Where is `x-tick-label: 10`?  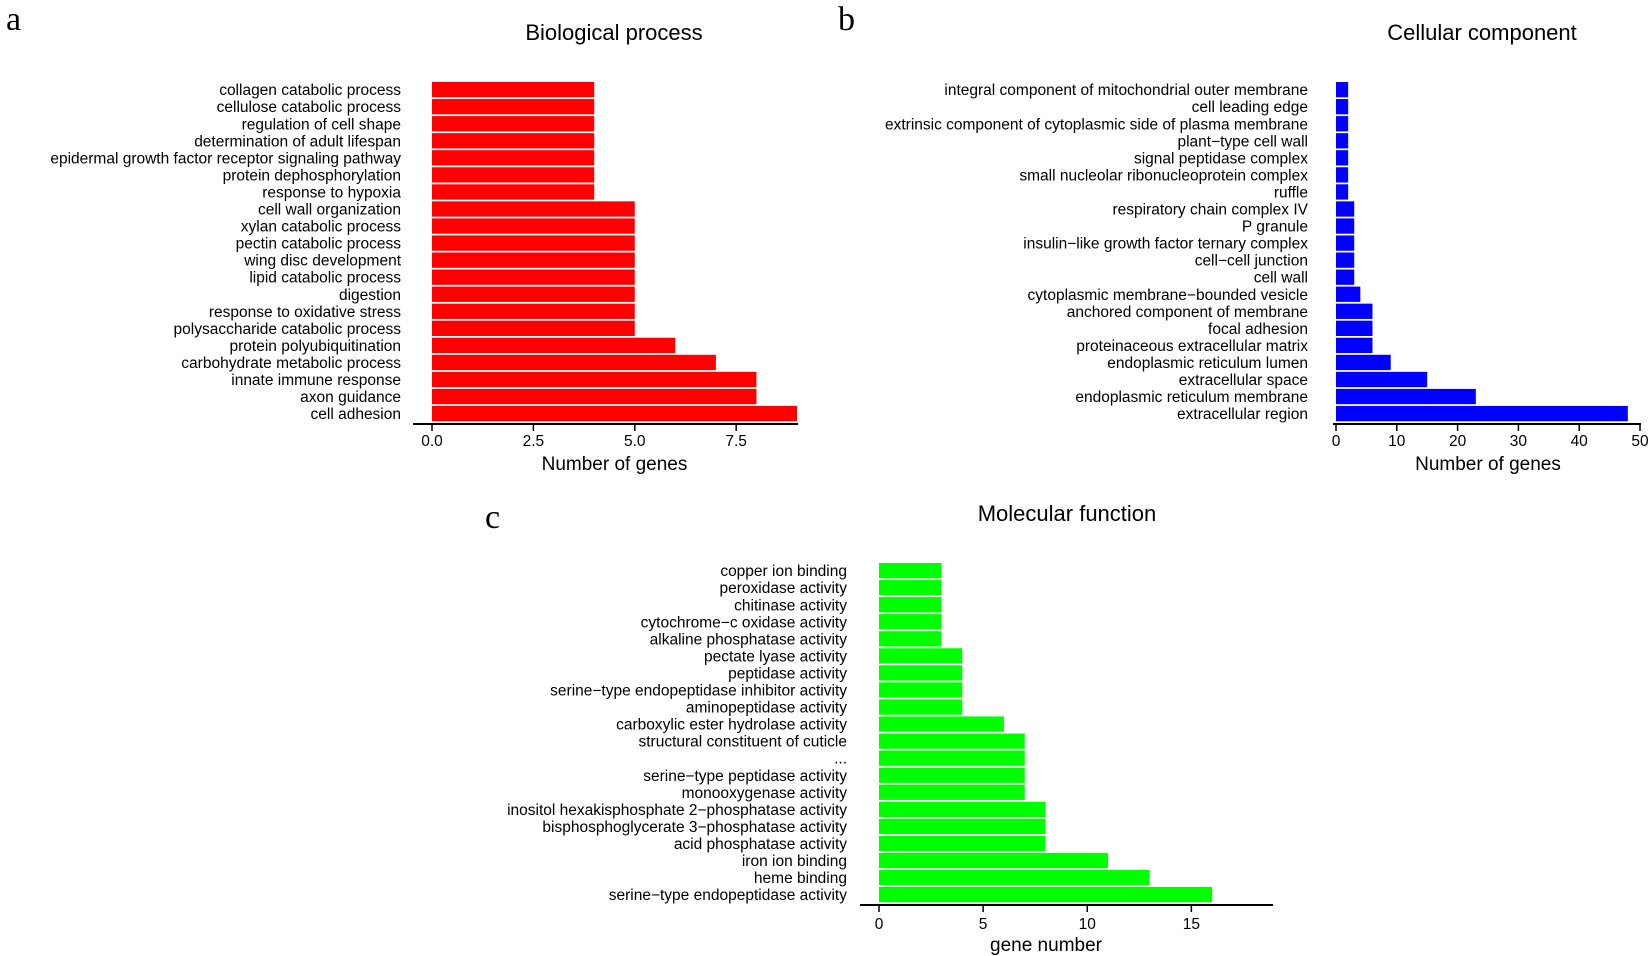
x-tick-label: 10 is located at coordinates (1088, 924).